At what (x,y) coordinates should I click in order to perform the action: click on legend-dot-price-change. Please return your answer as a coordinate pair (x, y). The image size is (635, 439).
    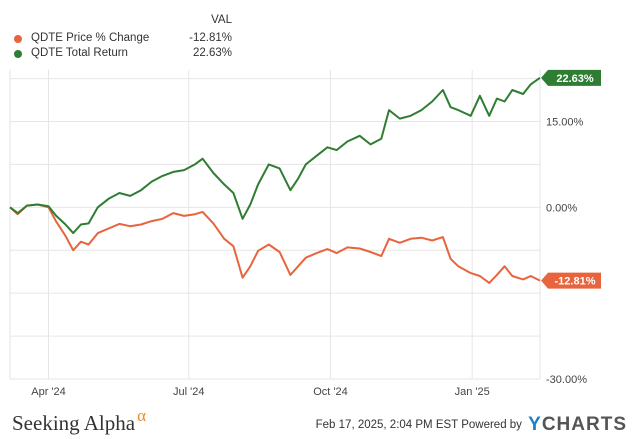
    Looking at the image, I should click on (18, 39).